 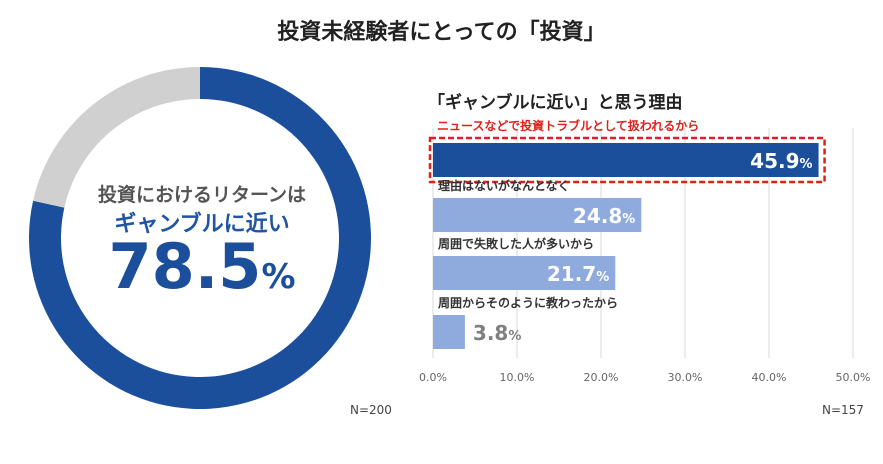 I want to click on x-tick-label: 30.0%, so click(x=685, y=377).